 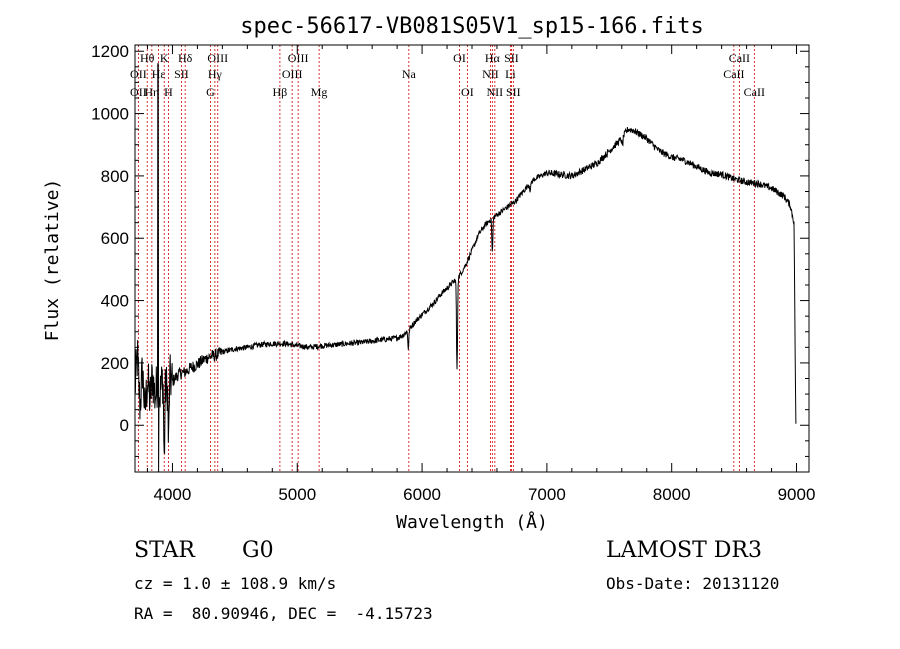 What do you see at coordinates (510, 74) in the screenshot?
I see `line-label: Li` at bounding box center [510, 74].